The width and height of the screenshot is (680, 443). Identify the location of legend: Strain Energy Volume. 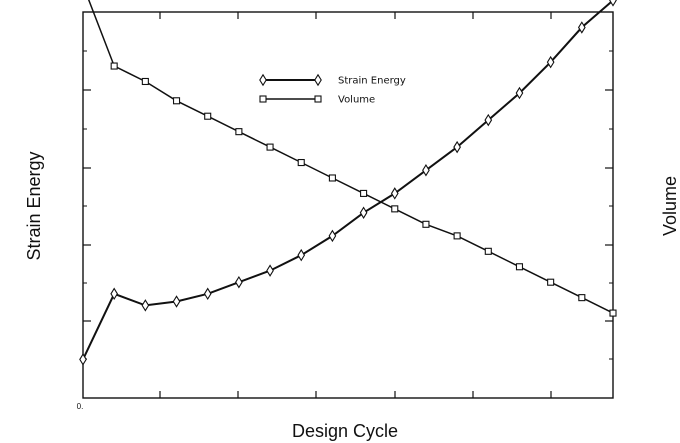
(332, 89).